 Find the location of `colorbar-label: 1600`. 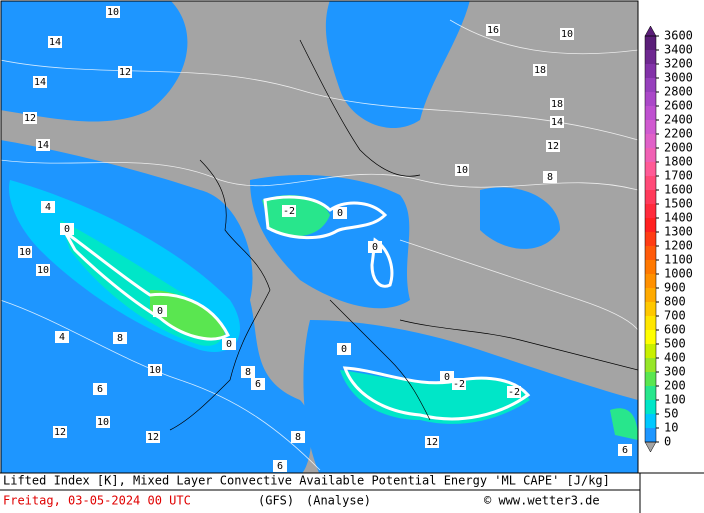

colorbar-label: 1600 is located at coordinates (678, 190).